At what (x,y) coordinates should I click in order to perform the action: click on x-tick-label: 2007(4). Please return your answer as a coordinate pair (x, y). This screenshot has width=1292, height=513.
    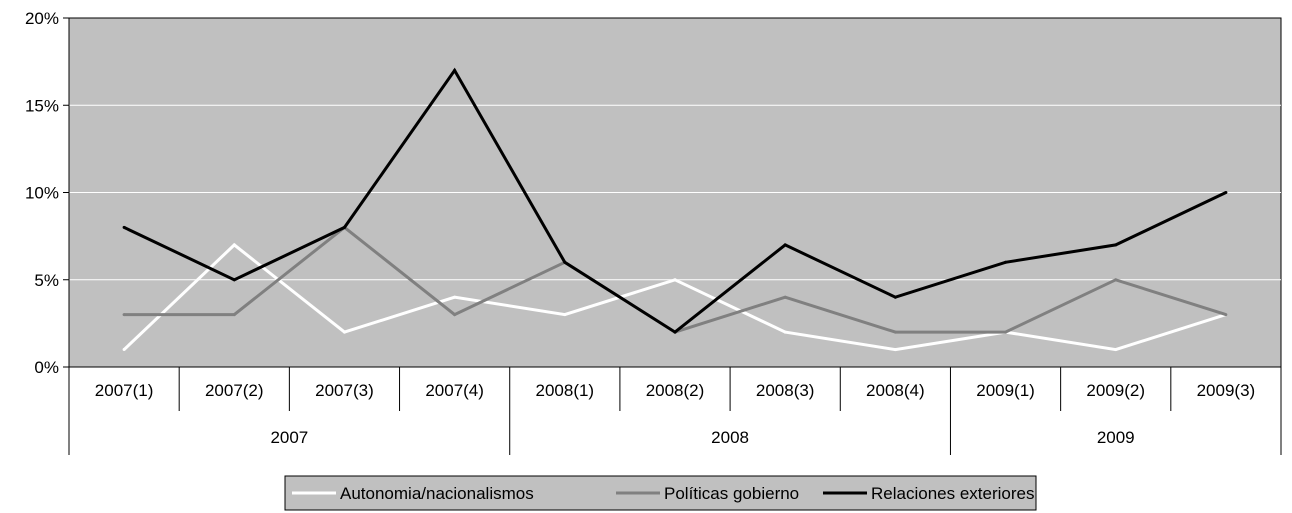
    Looking at the image, I should click on (454, 390).